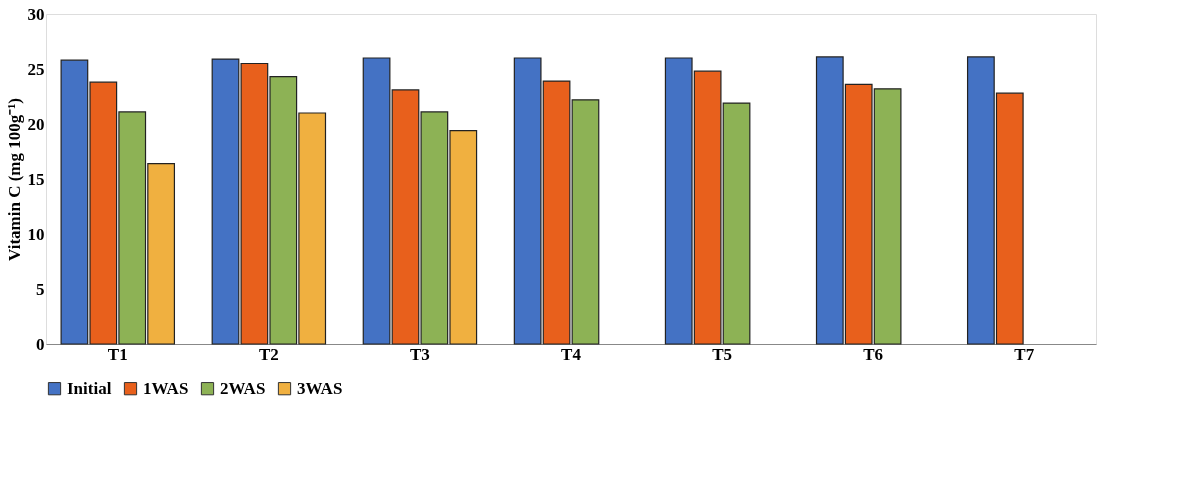  Describe the element at coordinates (36, 69) in the screenshot. I see `y-tick-label: 25` at that location.